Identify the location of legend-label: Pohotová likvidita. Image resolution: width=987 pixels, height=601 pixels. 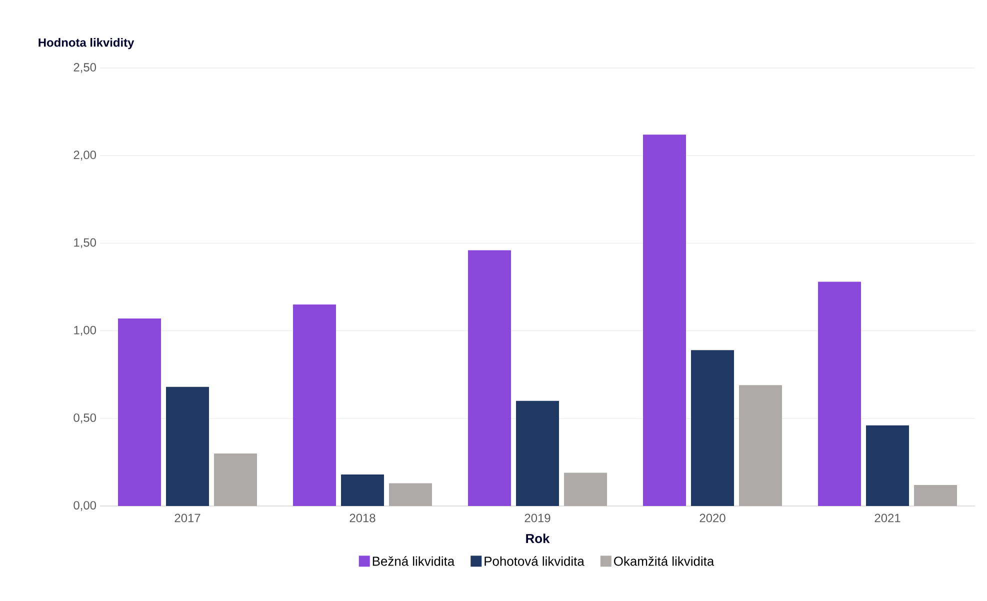
(534, 561).